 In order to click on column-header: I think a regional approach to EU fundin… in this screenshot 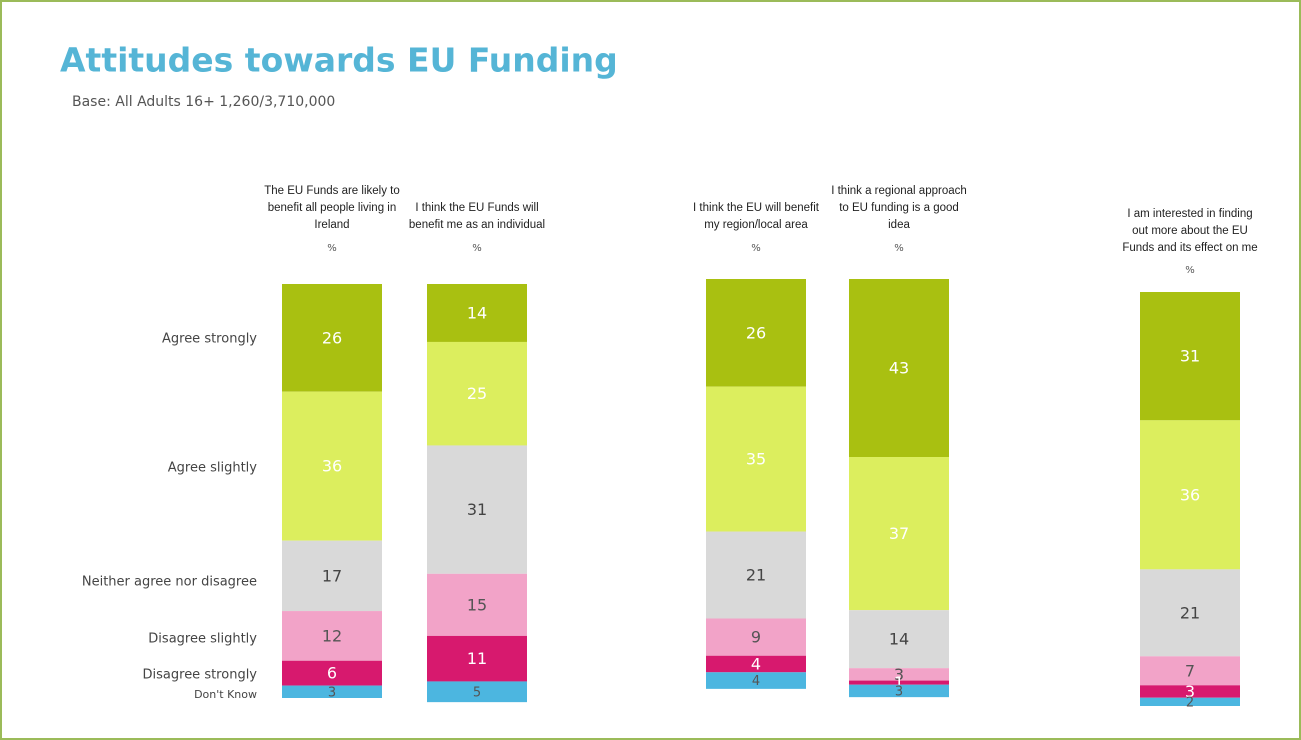, I will do `click(899, 208)`.